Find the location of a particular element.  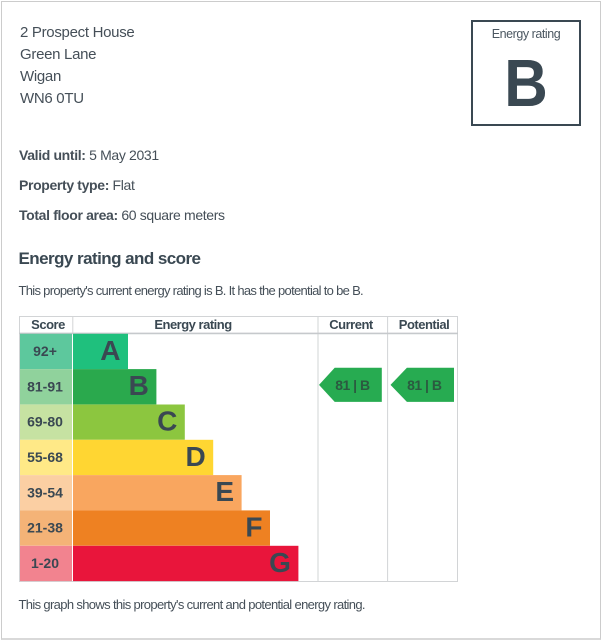

svg-text: D is located at coordinates (195, 455).